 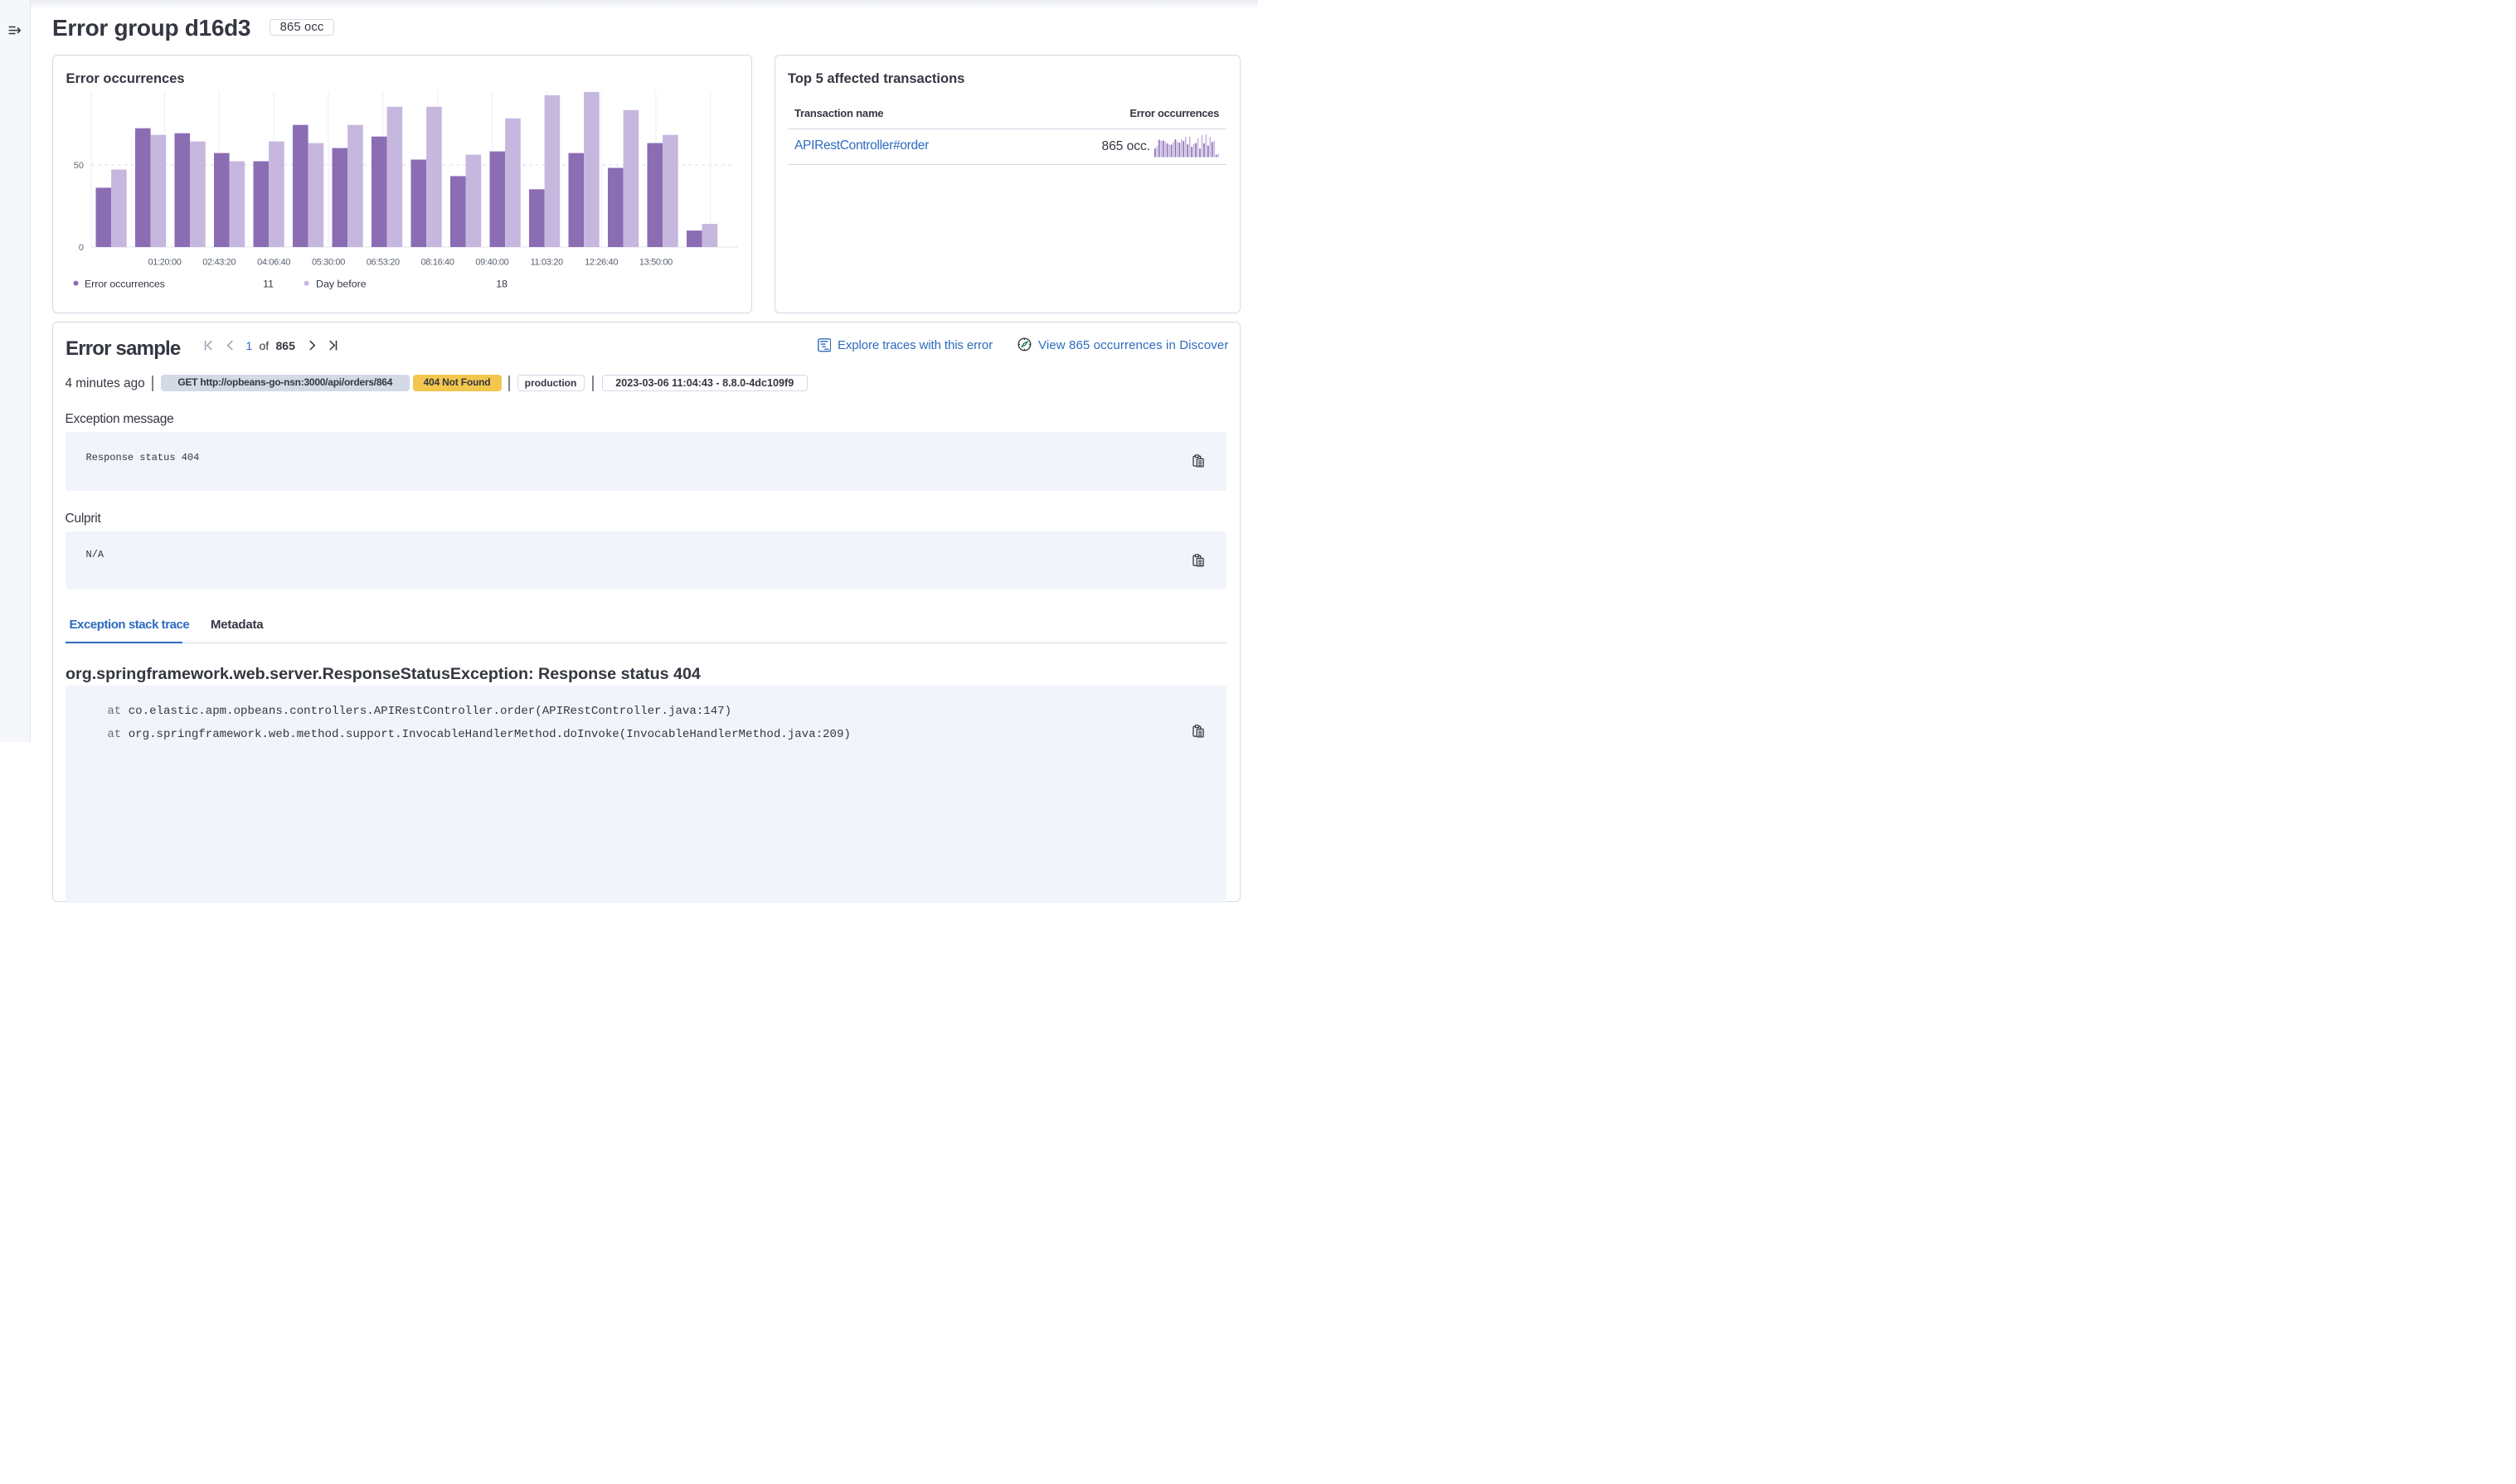 I want to click on svg-text: 09:40:00, so click(x=491, y=262).